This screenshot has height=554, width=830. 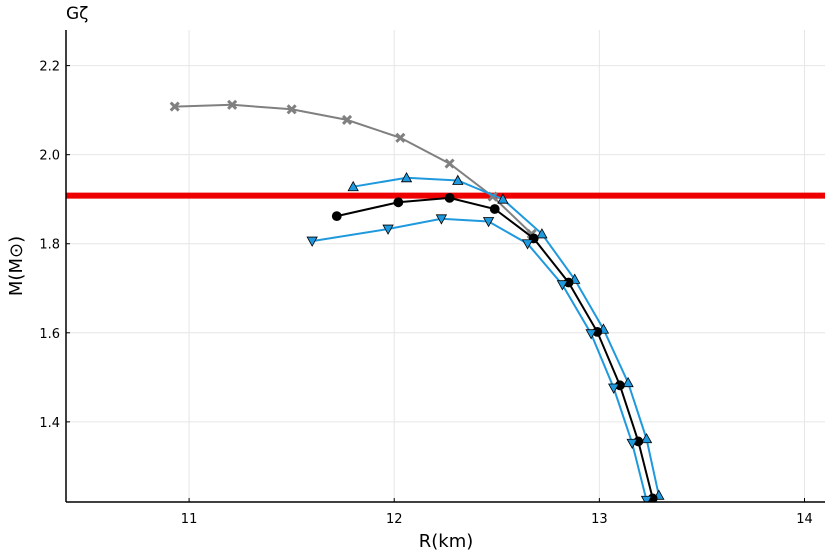 I want to click on y-tick-label: 1.8, so click(x=49, y=245).